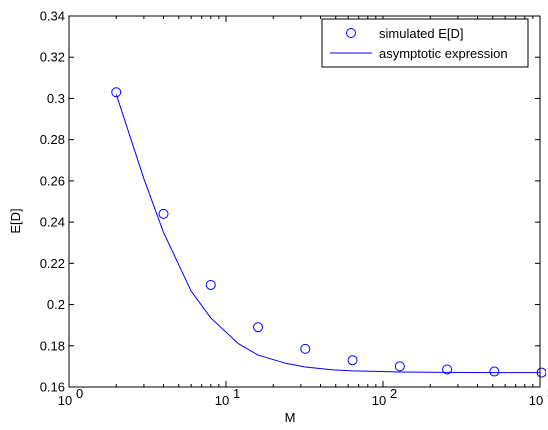  Describe the element at coordinates (351, 33) in the screenshot. I see `legend-marker-simulated` at that location.